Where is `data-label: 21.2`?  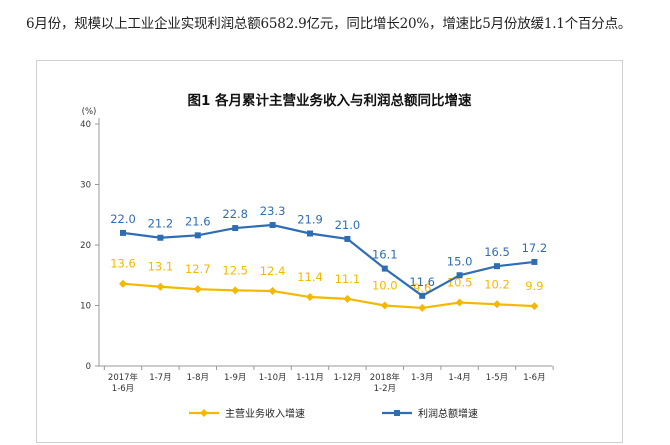 data-label: 21.2 is located at coordinates (161, 224).